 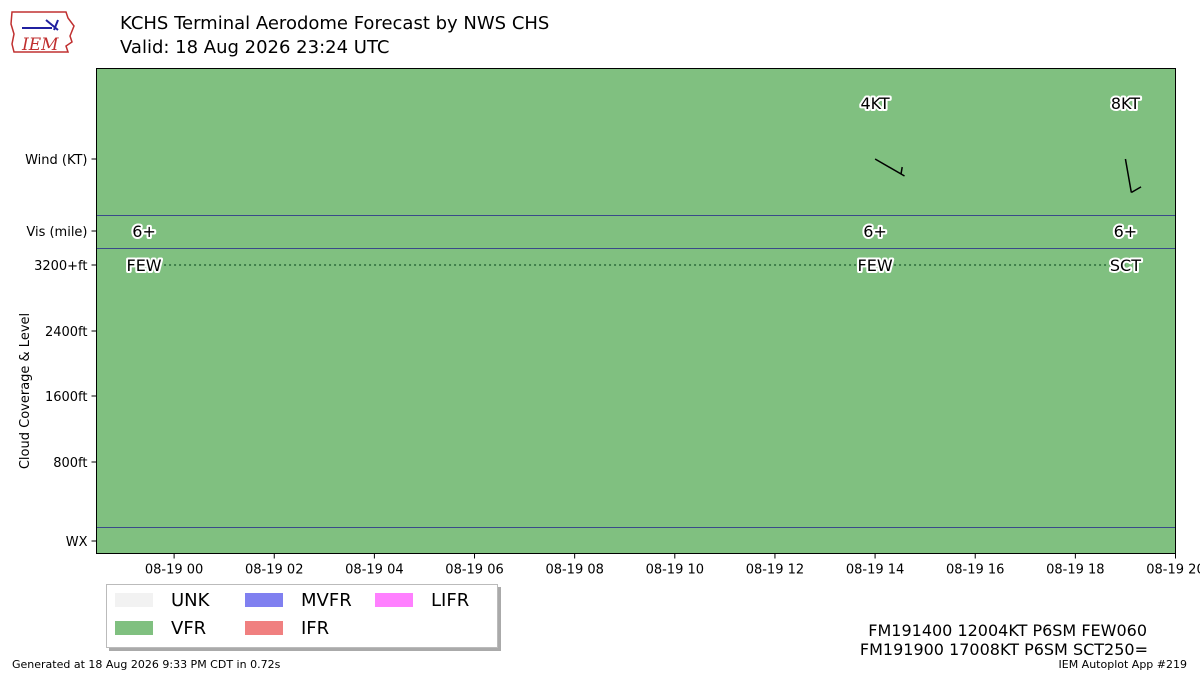 I want to click on x-tick-label: 08-19 16, so click(x=975, y=570).